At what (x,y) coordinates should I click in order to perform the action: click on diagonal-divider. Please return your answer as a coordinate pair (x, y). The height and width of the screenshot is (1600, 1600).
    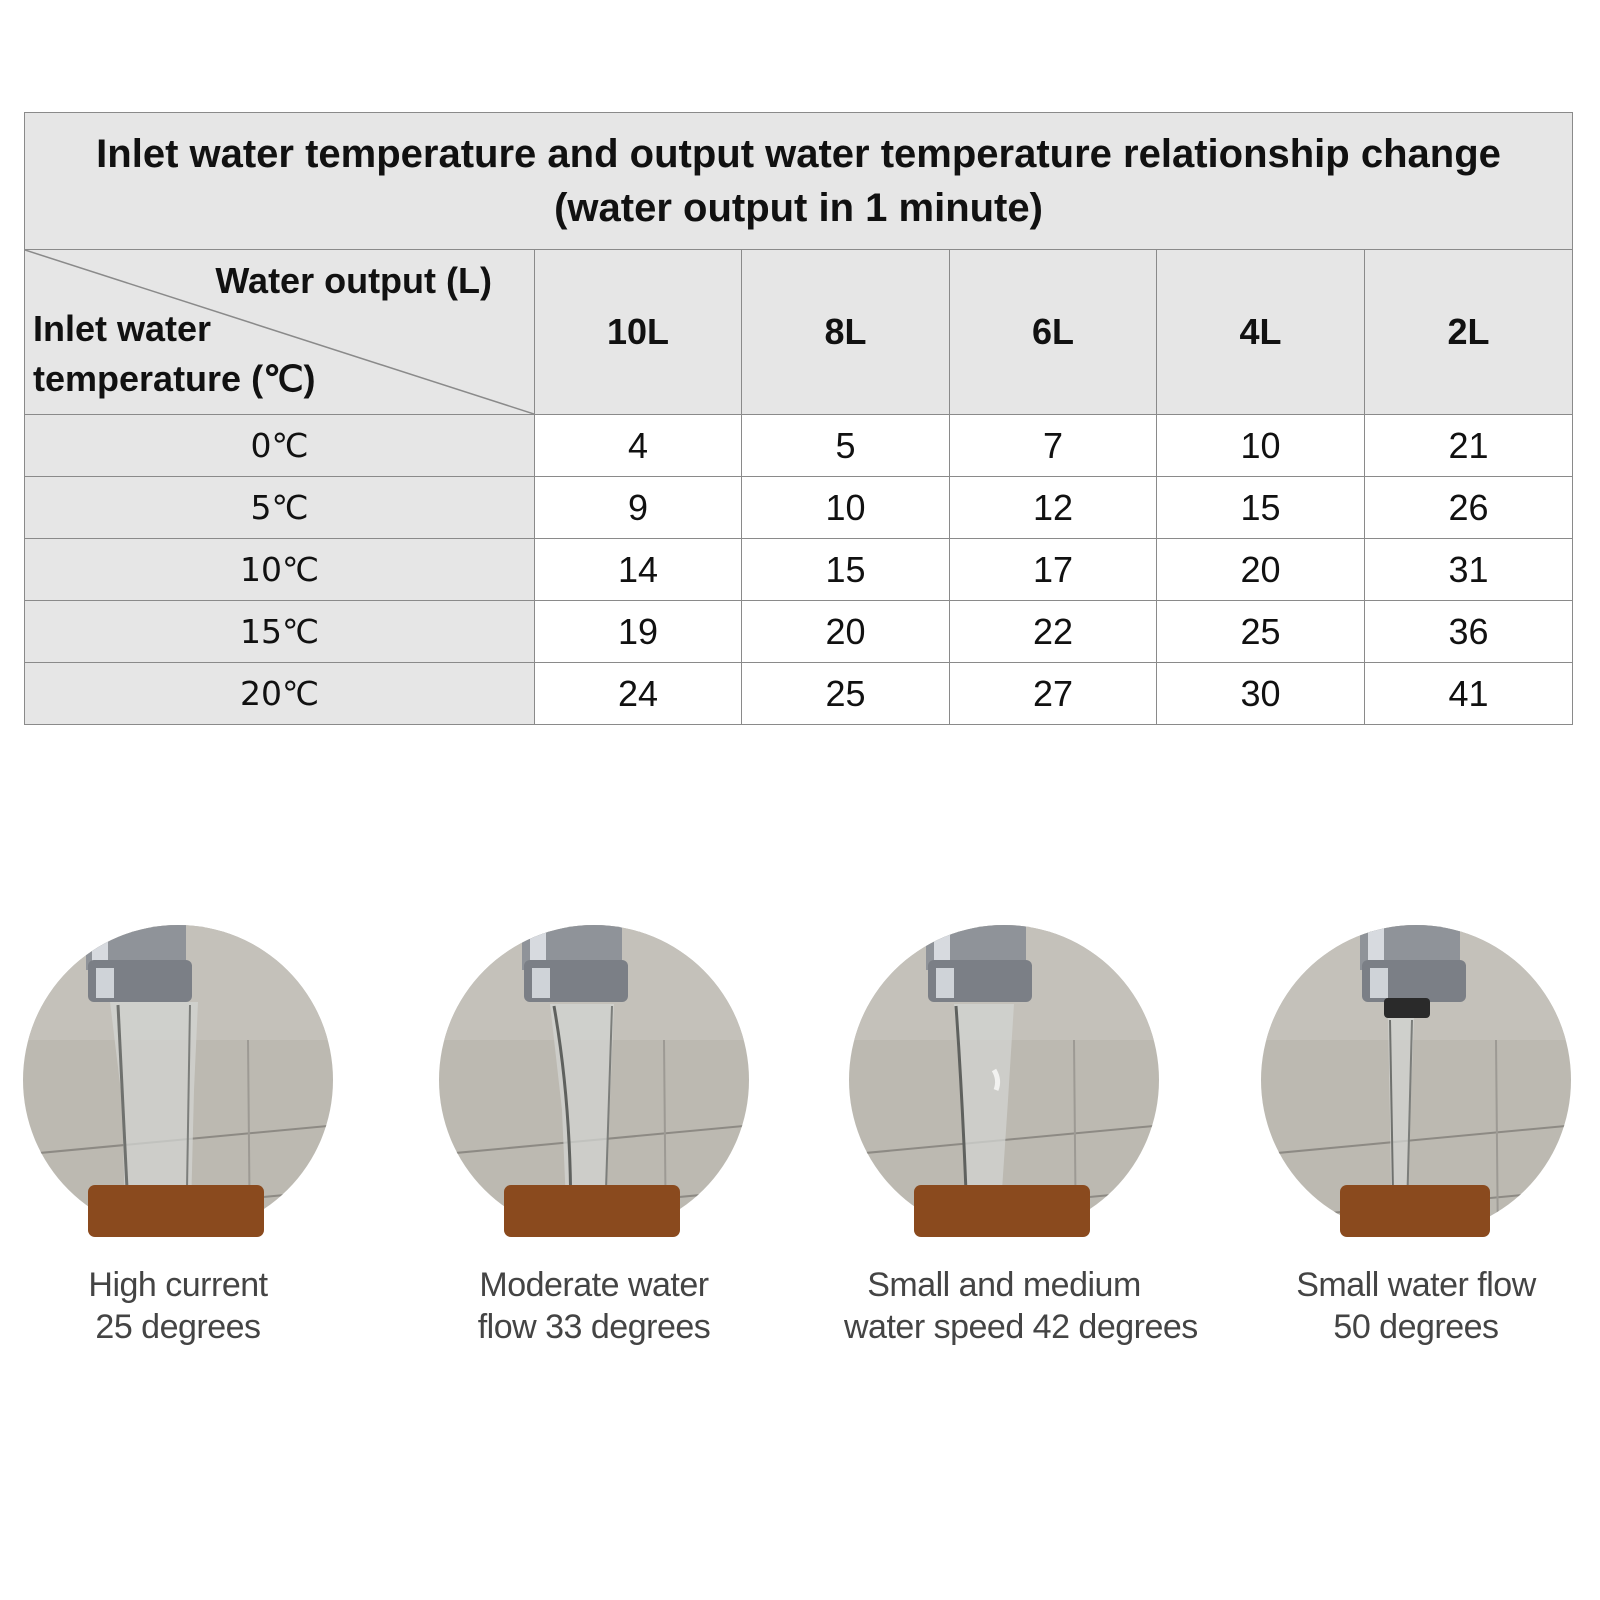
    Looking at the image, I should click on (279, 332).